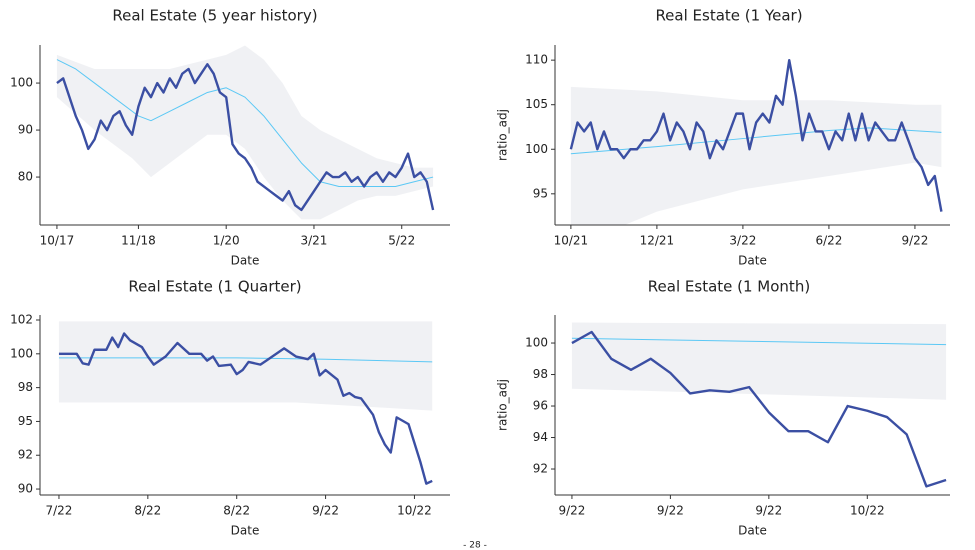  I want to click on y-tick-label: 80, so click(25, 177).